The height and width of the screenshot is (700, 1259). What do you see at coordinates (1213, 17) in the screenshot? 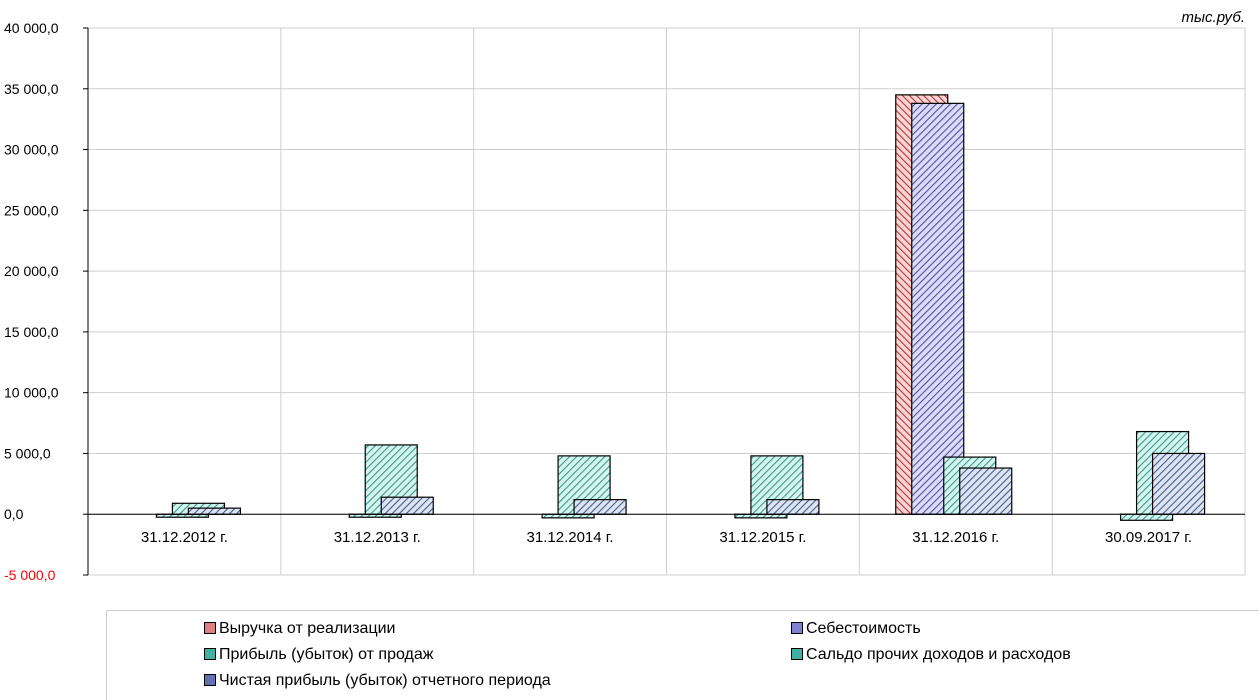
I see `unit-label: тыс.руб.` at bounding box center [1213, 17].